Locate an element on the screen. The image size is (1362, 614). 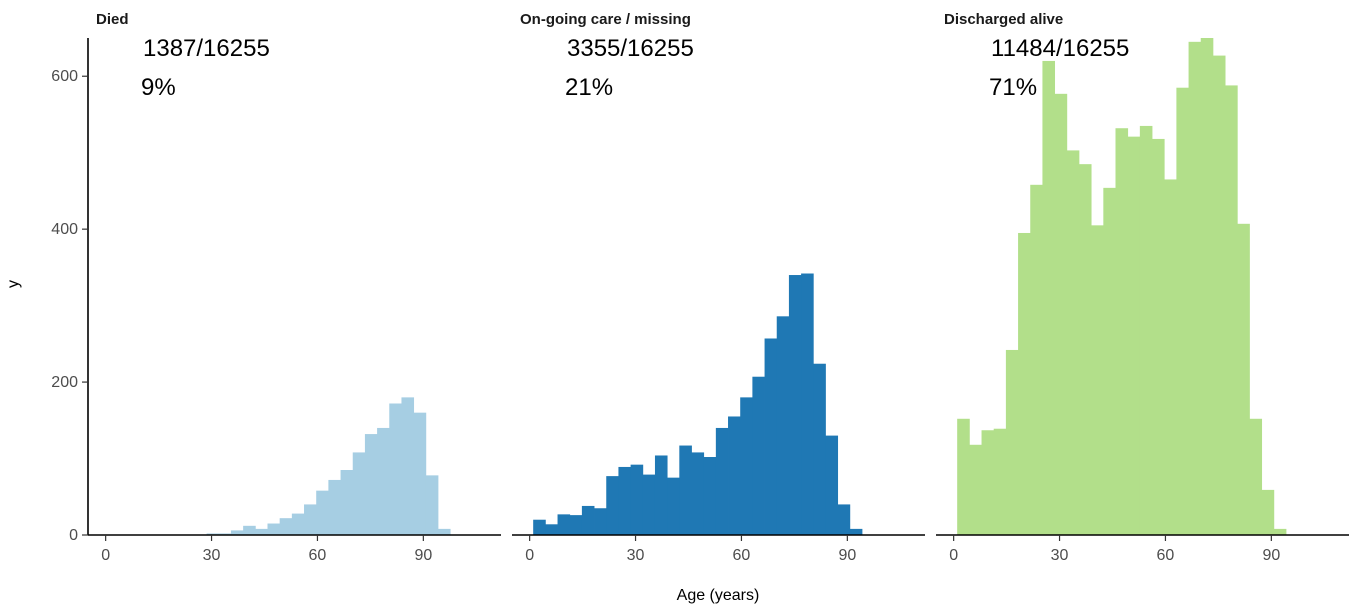
y-tick-label: 600 is located at coordinates (64, 76).